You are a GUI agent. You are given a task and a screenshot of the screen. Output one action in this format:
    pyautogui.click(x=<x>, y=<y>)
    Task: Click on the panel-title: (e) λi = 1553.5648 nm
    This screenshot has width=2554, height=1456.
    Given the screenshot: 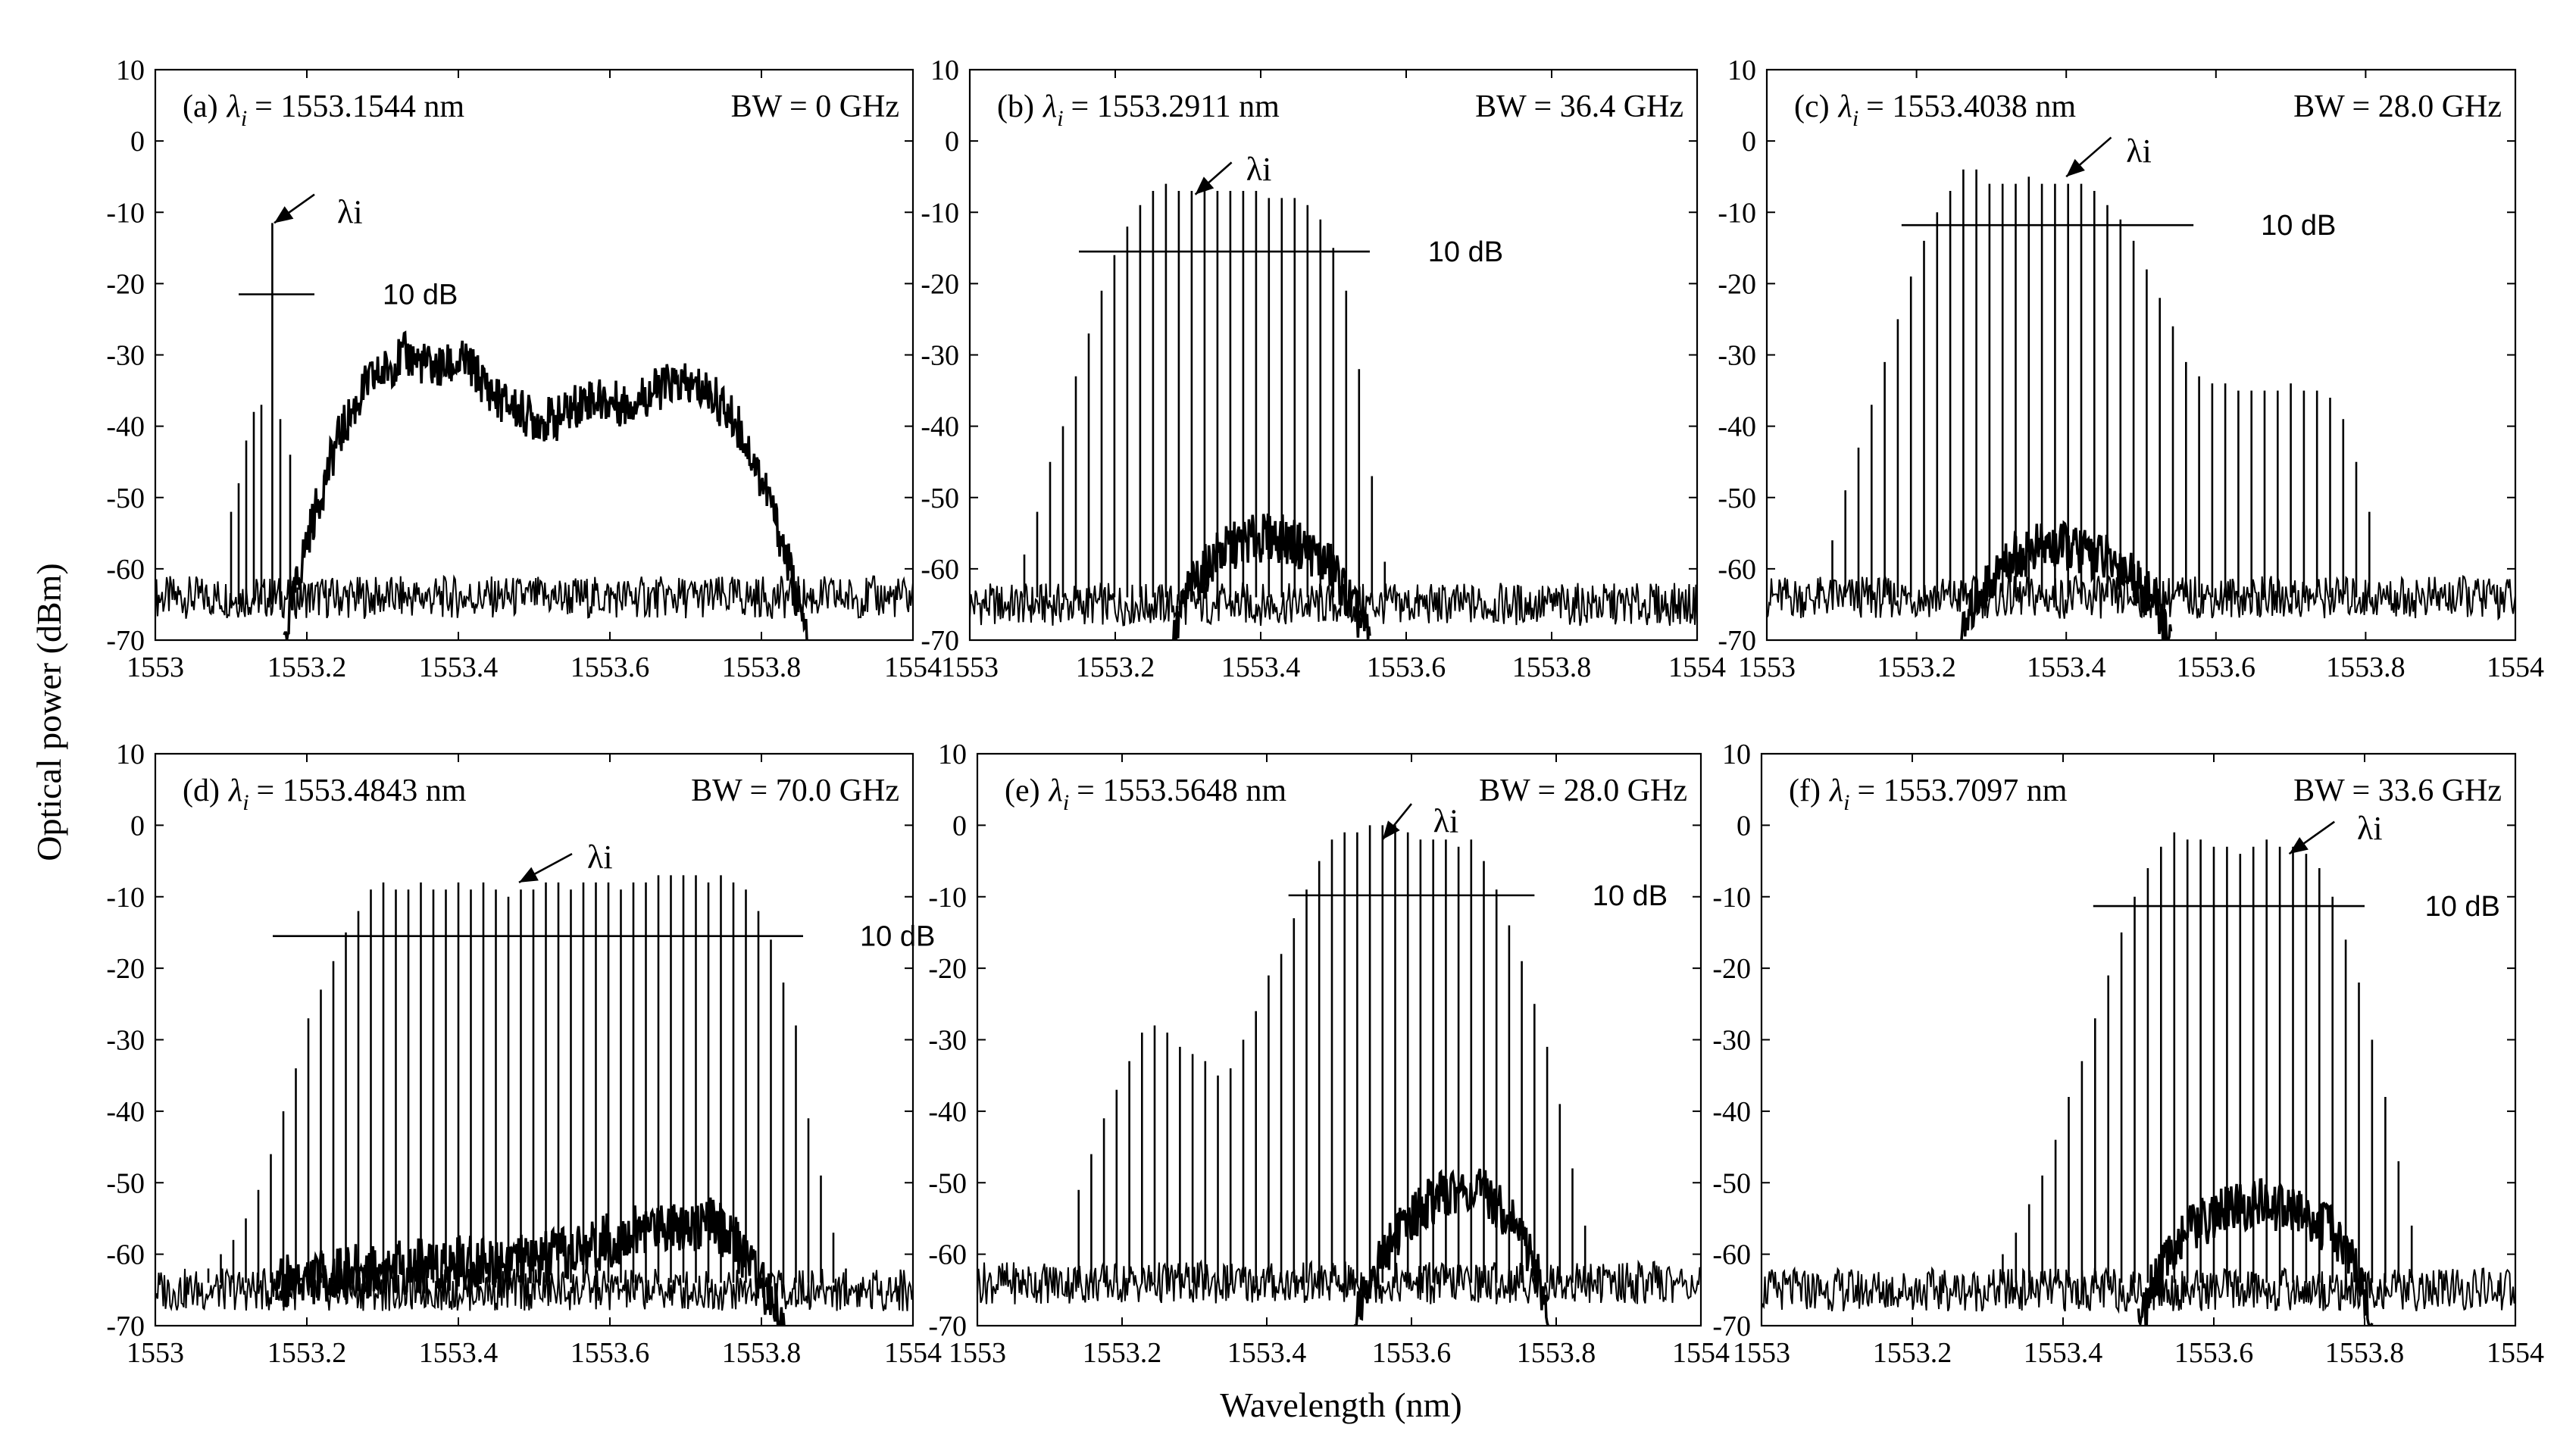 What is the action you would take?
    pyautogui.click(x=1145, y=794)
    